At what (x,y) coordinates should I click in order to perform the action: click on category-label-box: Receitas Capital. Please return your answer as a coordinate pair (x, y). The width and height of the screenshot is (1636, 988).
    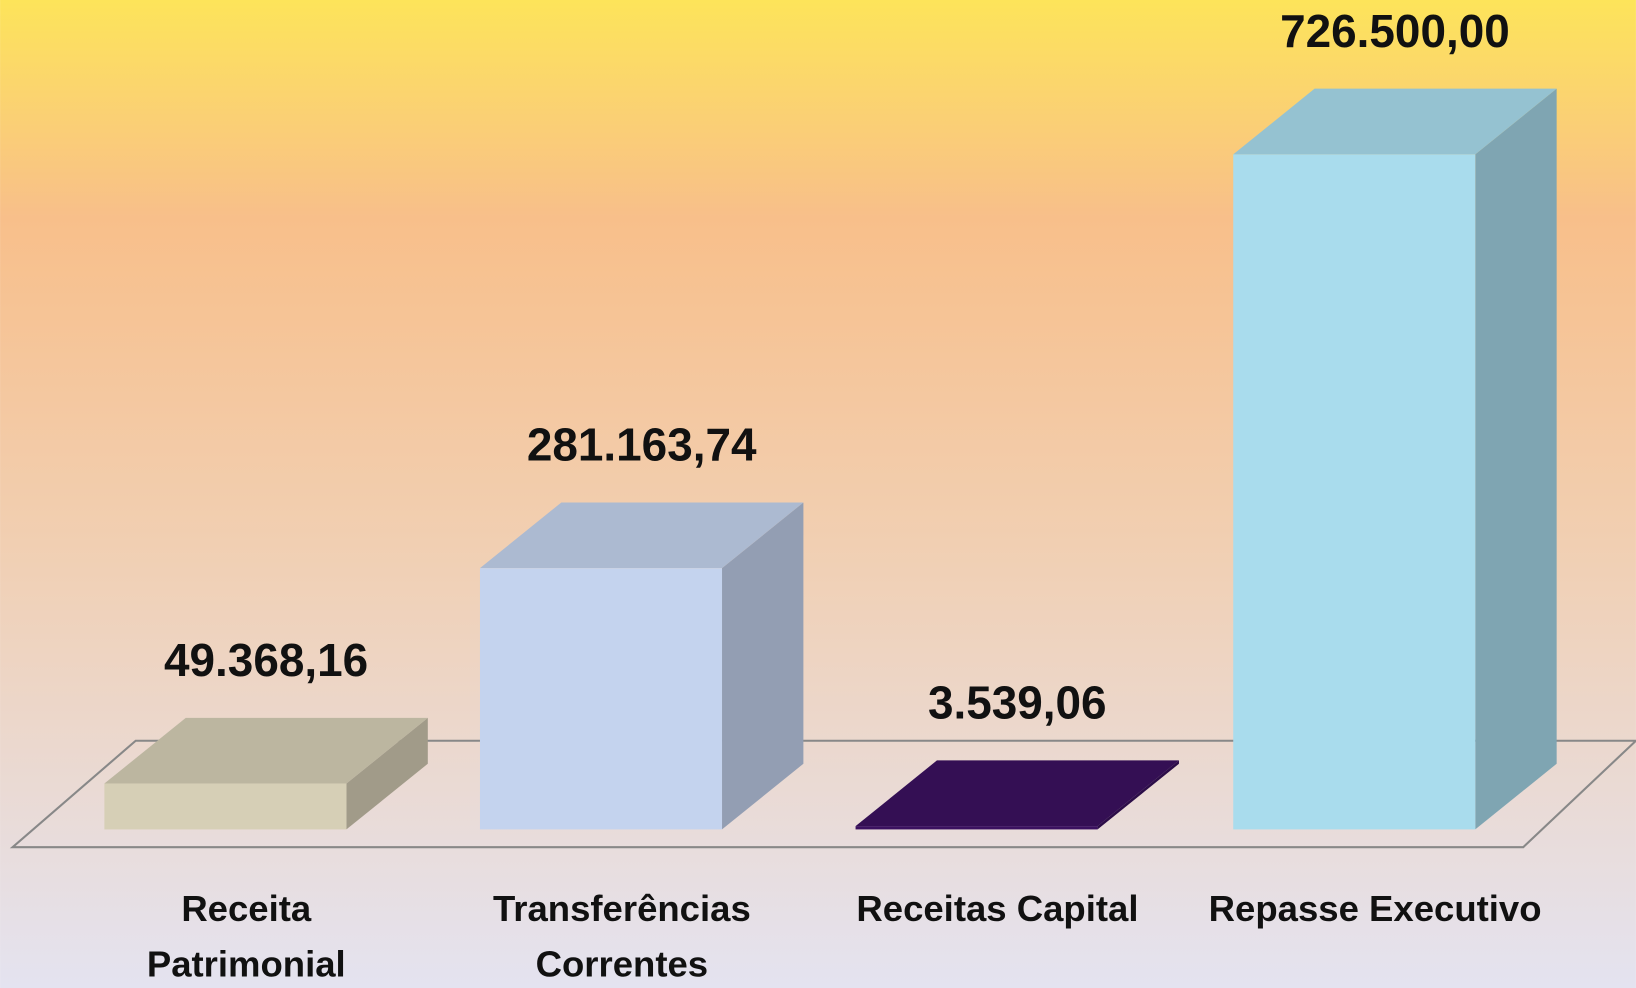
    Looking at the image, I should click on (997, 909).